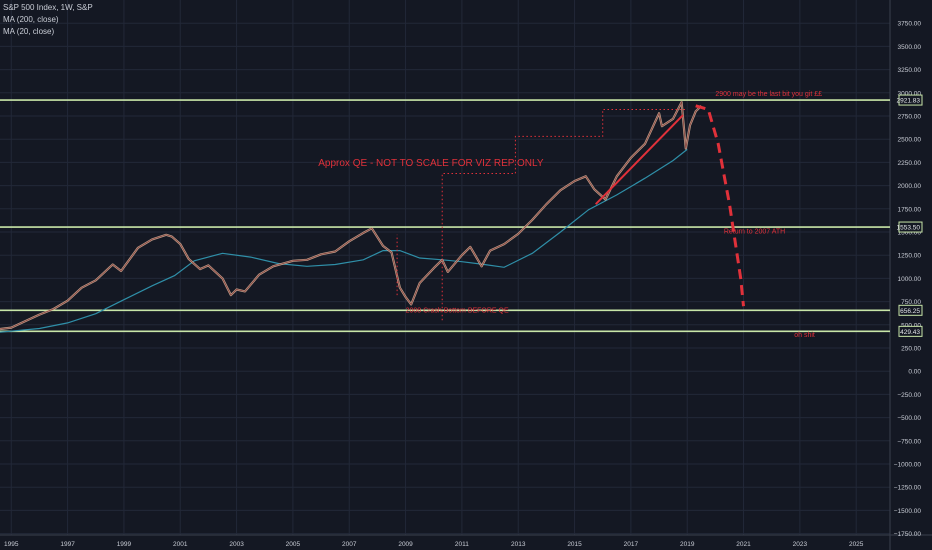 This screenshot has height=550, width=932. I want to click on y-tick-label: 3000.00, so click(910, 93).